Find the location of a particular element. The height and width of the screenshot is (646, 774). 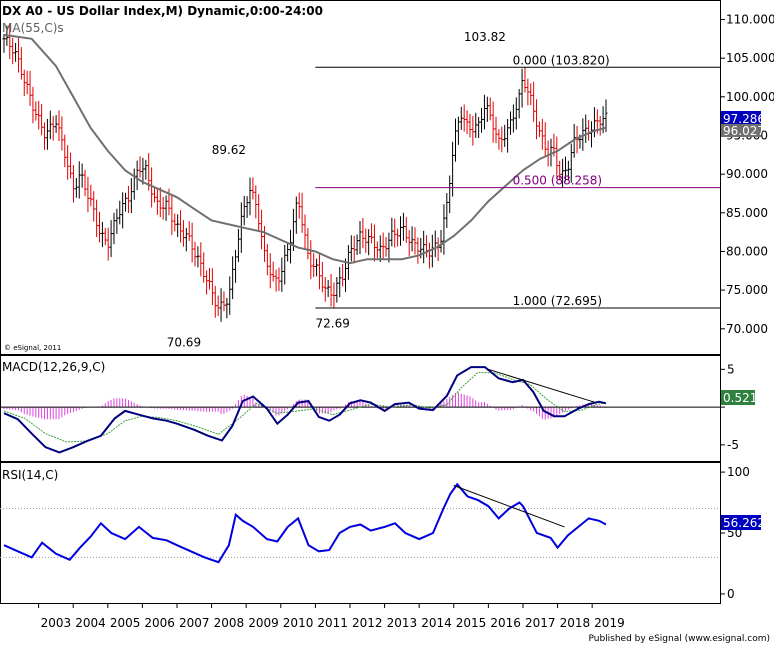

year-tick-label: 2016 is located at coordinates (505, 623).